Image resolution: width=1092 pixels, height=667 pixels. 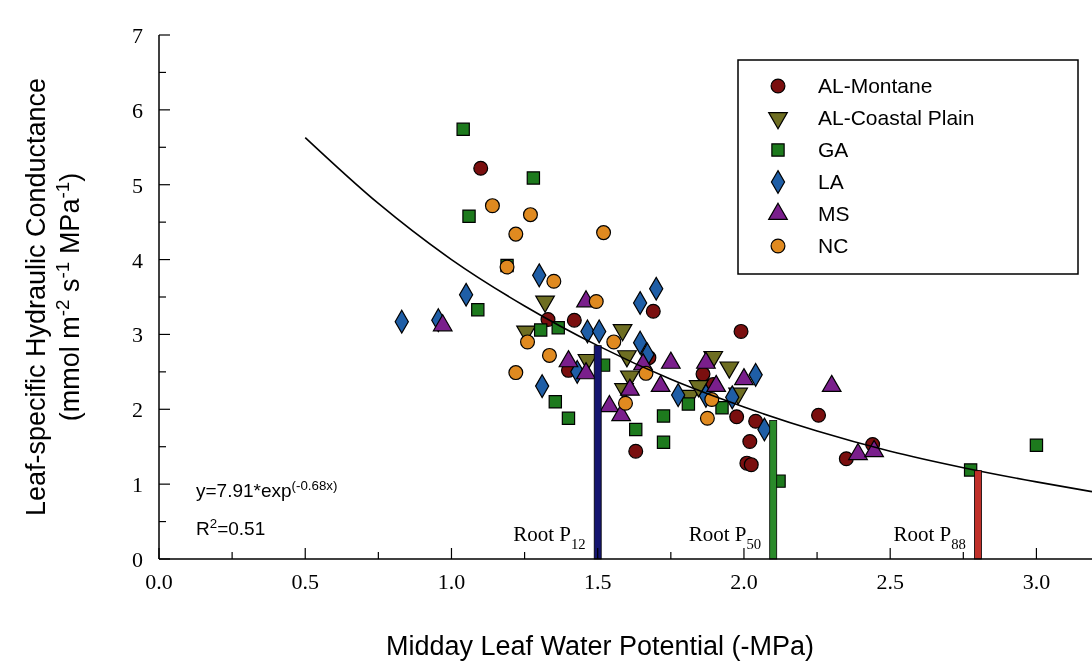 What do you see at coordinates (267, 489) in the screenshot?
I see `annotation: y=7.91*exp$^{(-0.68x)}$` at bounding box center [267, 489].